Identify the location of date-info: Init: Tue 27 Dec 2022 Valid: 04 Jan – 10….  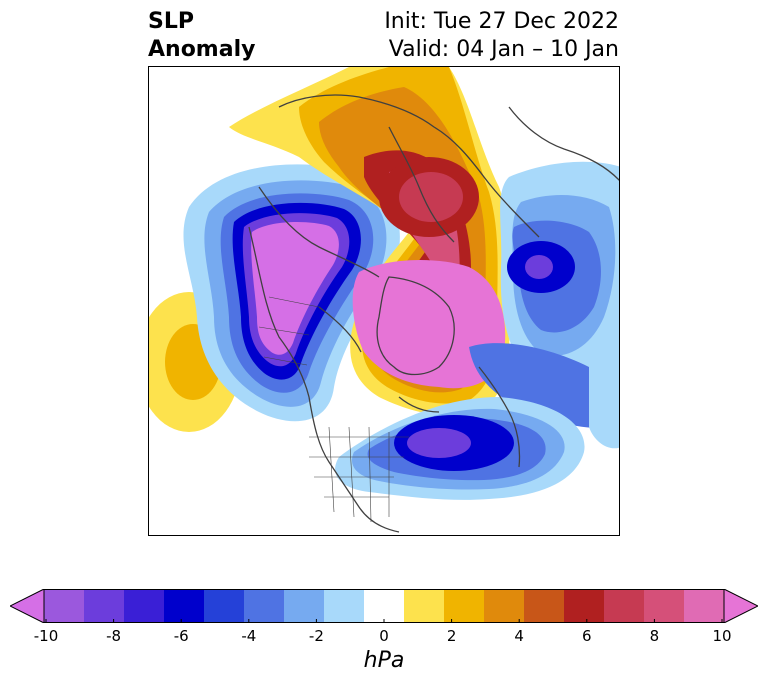
(501, 36).